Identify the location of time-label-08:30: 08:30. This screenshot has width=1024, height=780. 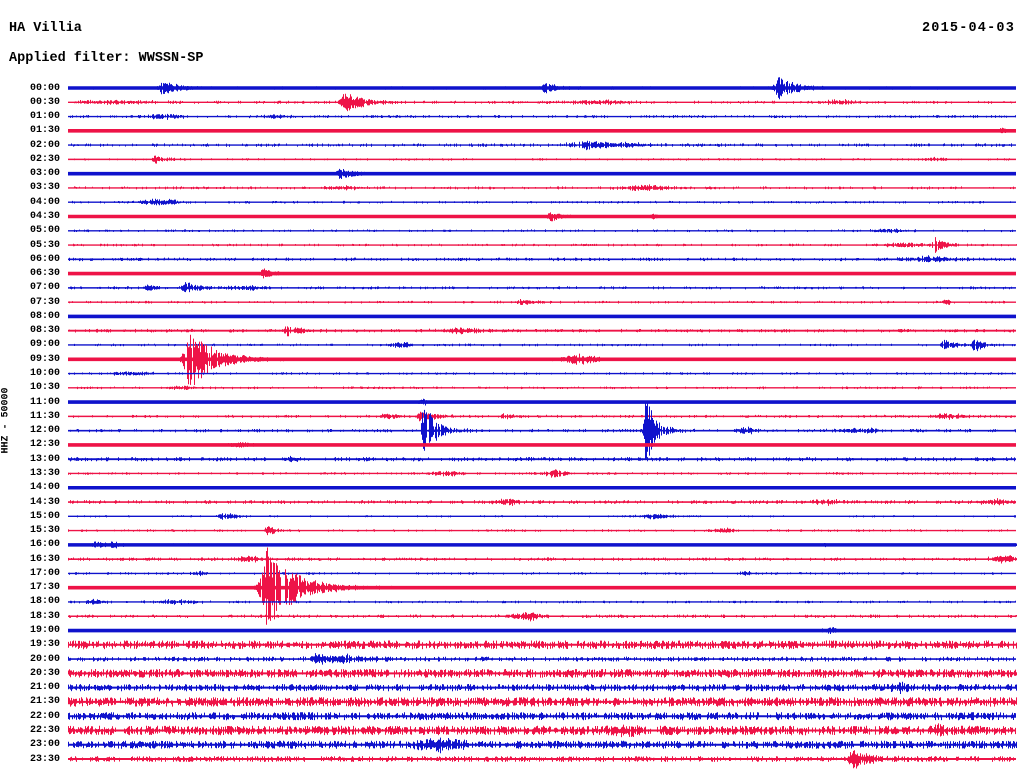
(44, 331).